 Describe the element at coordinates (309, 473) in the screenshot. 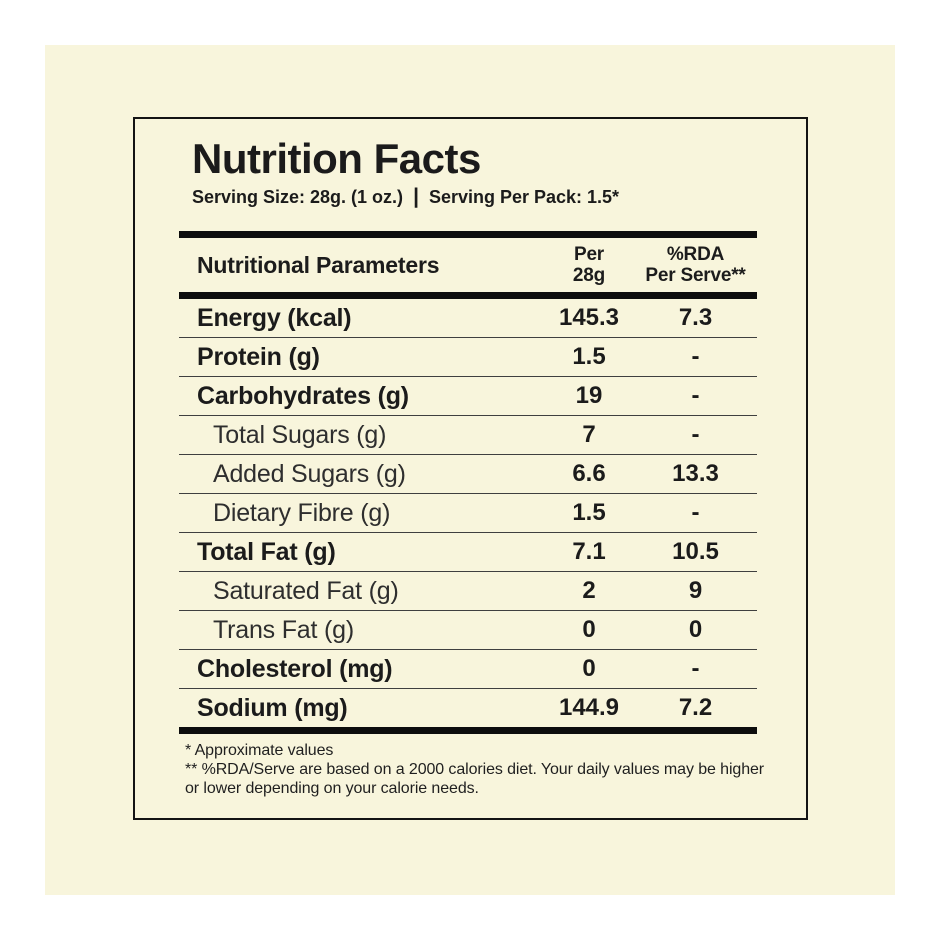

I see `nutrient-label: Added Sugars (g)` at that location.